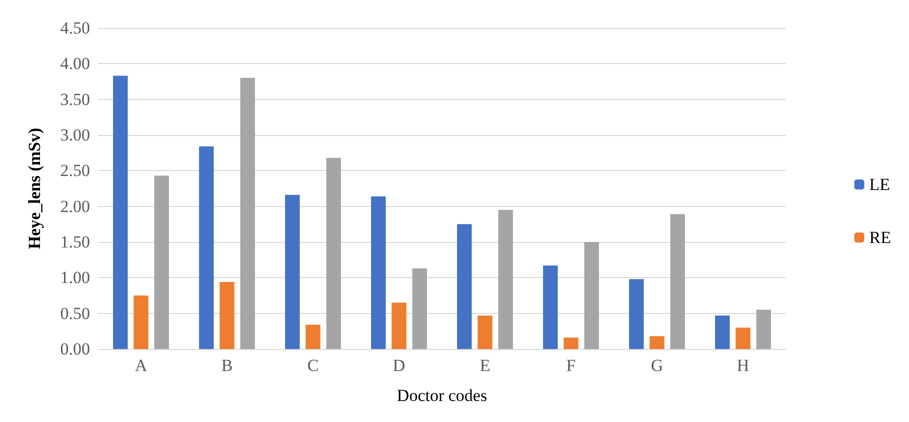  What do you see at coordinates (313, 365) in the screenshot?
I see `x-tick-label: C` at bounding box center [313, 365].